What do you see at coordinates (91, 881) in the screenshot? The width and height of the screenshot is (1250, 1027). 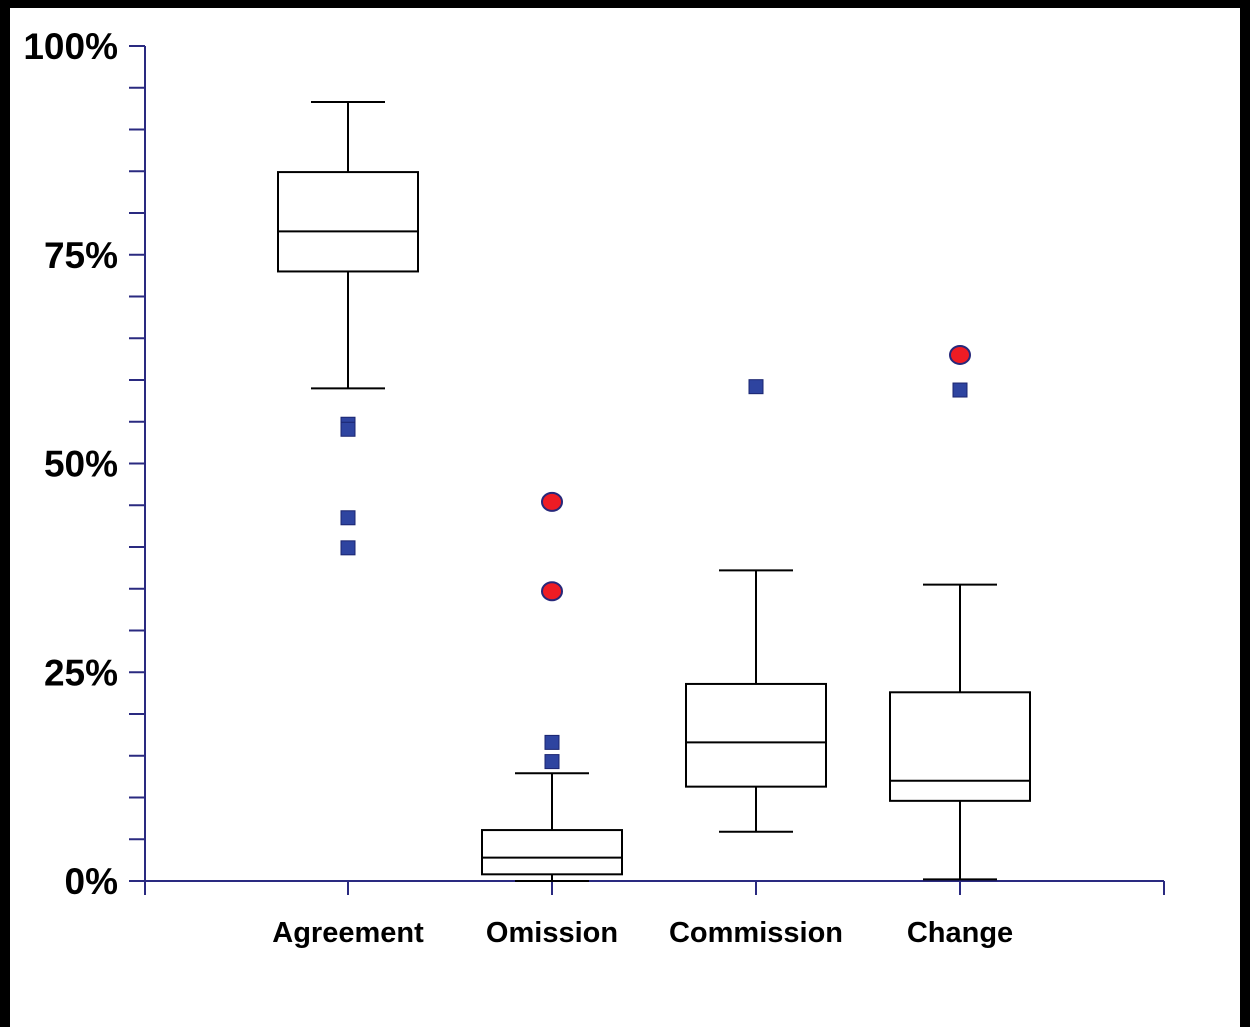 I see `y-tick-label: 0%` at bounding box center [91, 881].